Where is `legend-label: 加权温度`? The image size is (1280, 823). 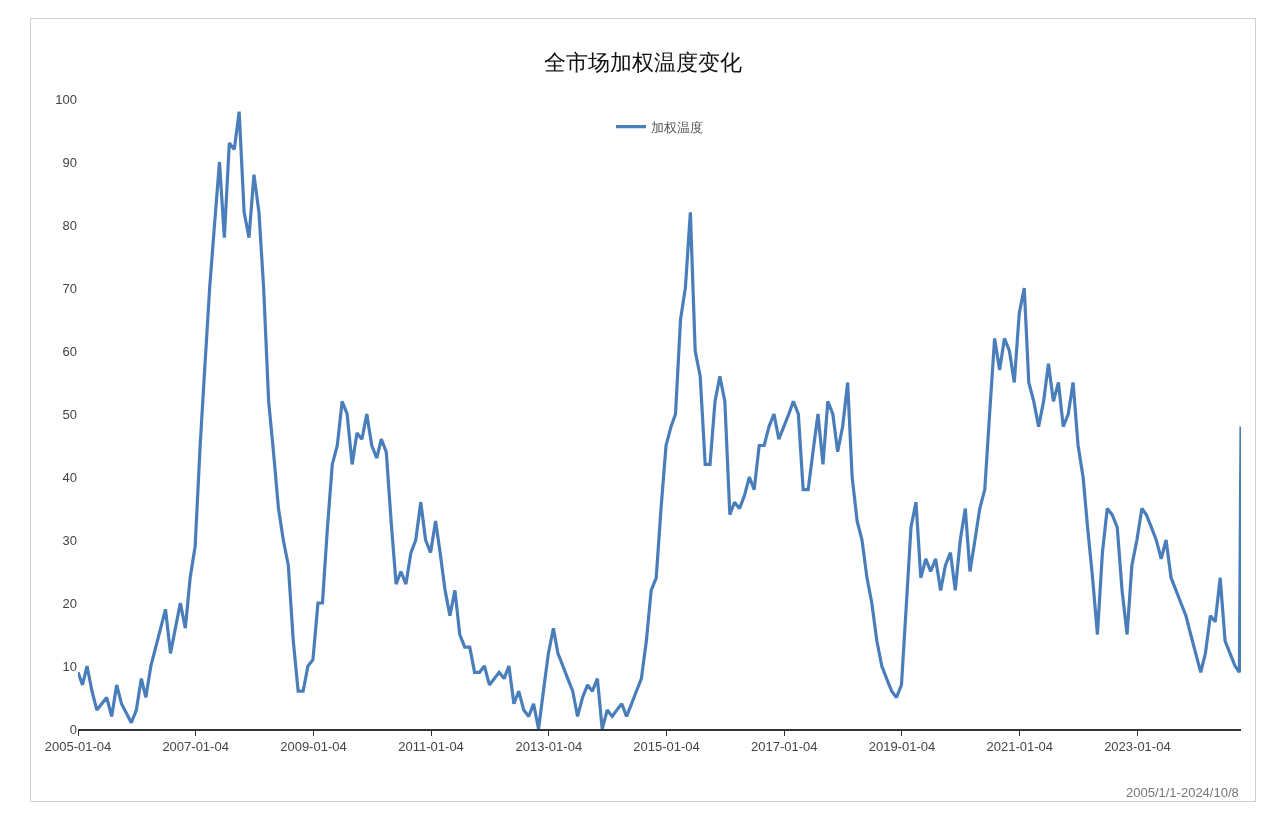 legend-label: 加权温度 is located at coordinates (677, 127).